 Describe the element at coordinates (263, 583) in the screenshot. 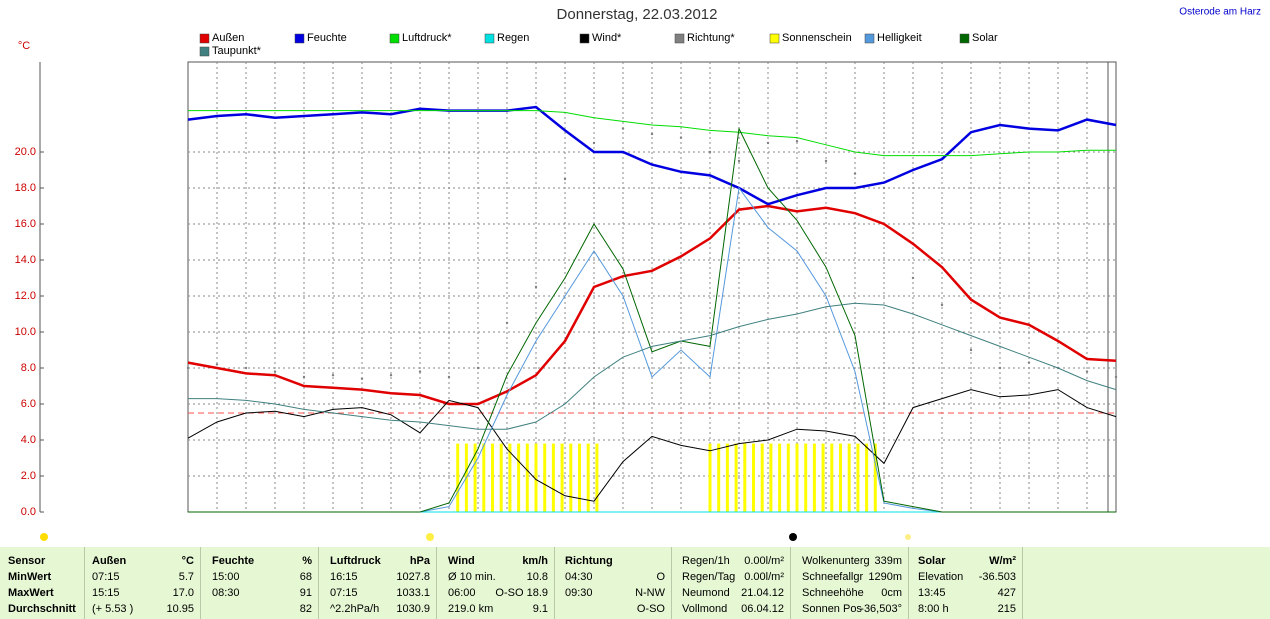

I see `table-group: Feuchte% 15:00 68 08:30 91 82` at that location.